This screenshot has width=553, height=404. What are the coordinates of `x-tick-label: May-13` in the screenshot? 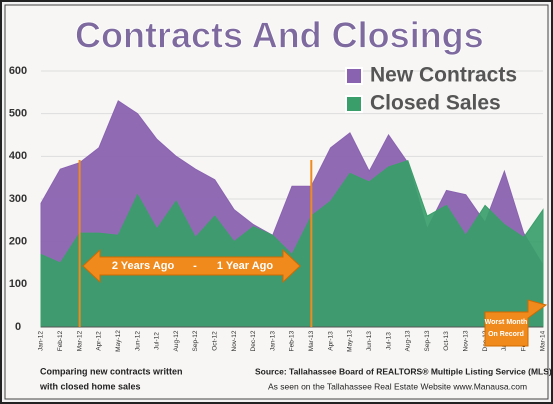 It's located at (350, 341).